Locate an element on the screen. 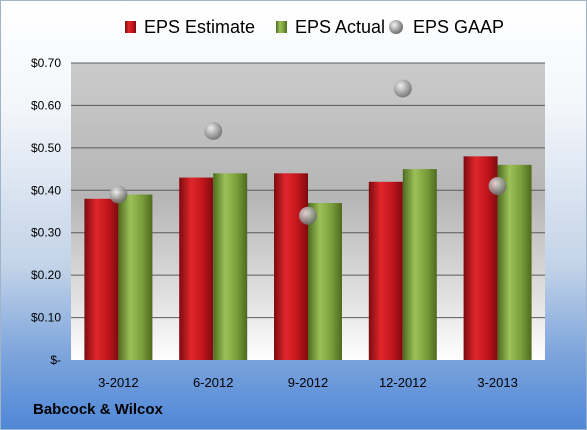  legend-gaap-label: EPS GAAP is located at coordinates (458, 27).